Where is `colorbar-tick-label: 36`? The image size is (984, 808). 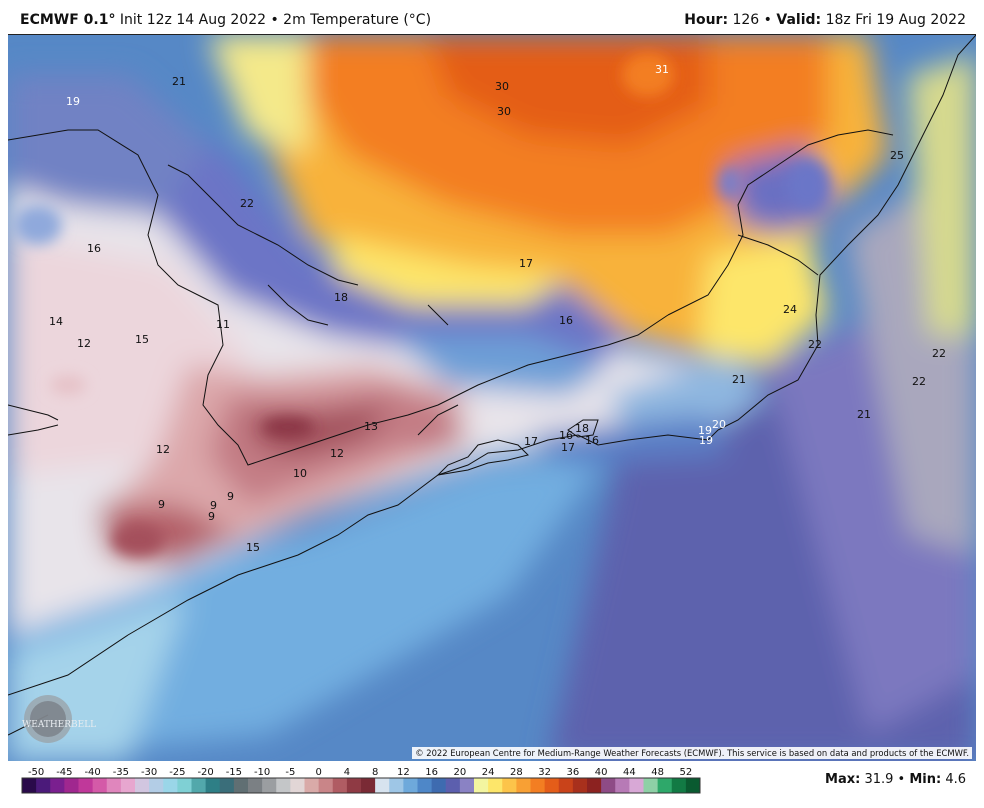
colorbar-tick-label: 36 is located at coordinates (573, 772).